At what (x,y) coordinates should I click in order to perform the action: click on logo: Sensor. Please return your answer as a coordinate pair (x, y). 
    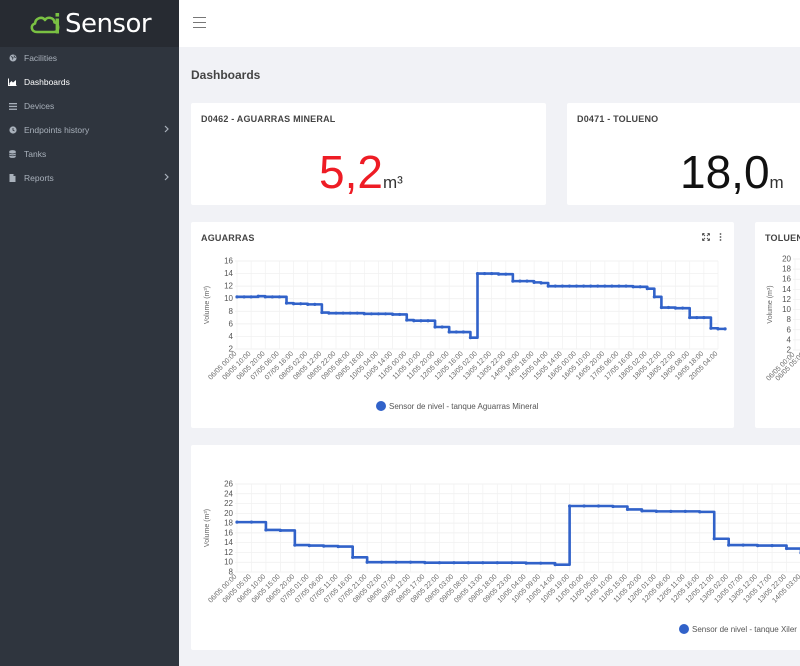
    Looking at the image, I should click on (89, 23).